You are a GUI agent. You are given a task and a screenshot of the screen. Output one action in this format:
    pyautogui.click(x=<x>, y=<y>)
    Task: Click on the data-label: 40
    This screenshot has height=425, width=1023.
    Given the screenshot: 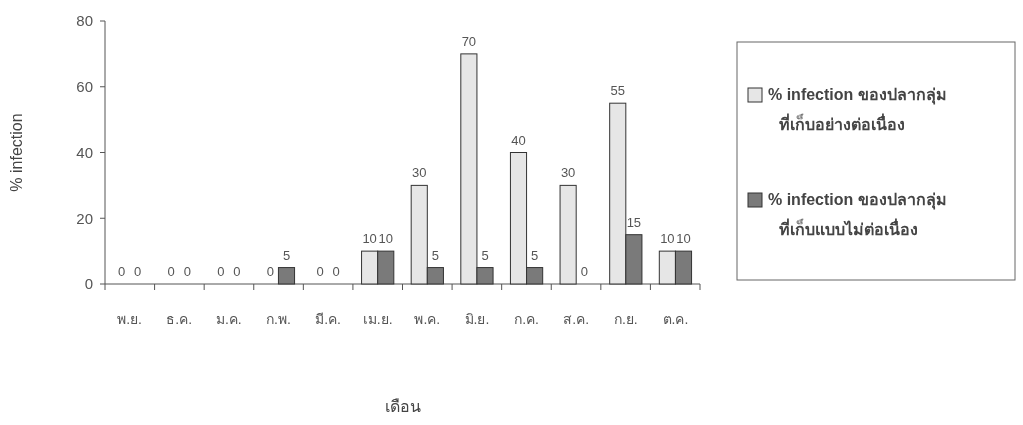 What is the action you would take?
    pyautogui.click(x=518, y=140)
    